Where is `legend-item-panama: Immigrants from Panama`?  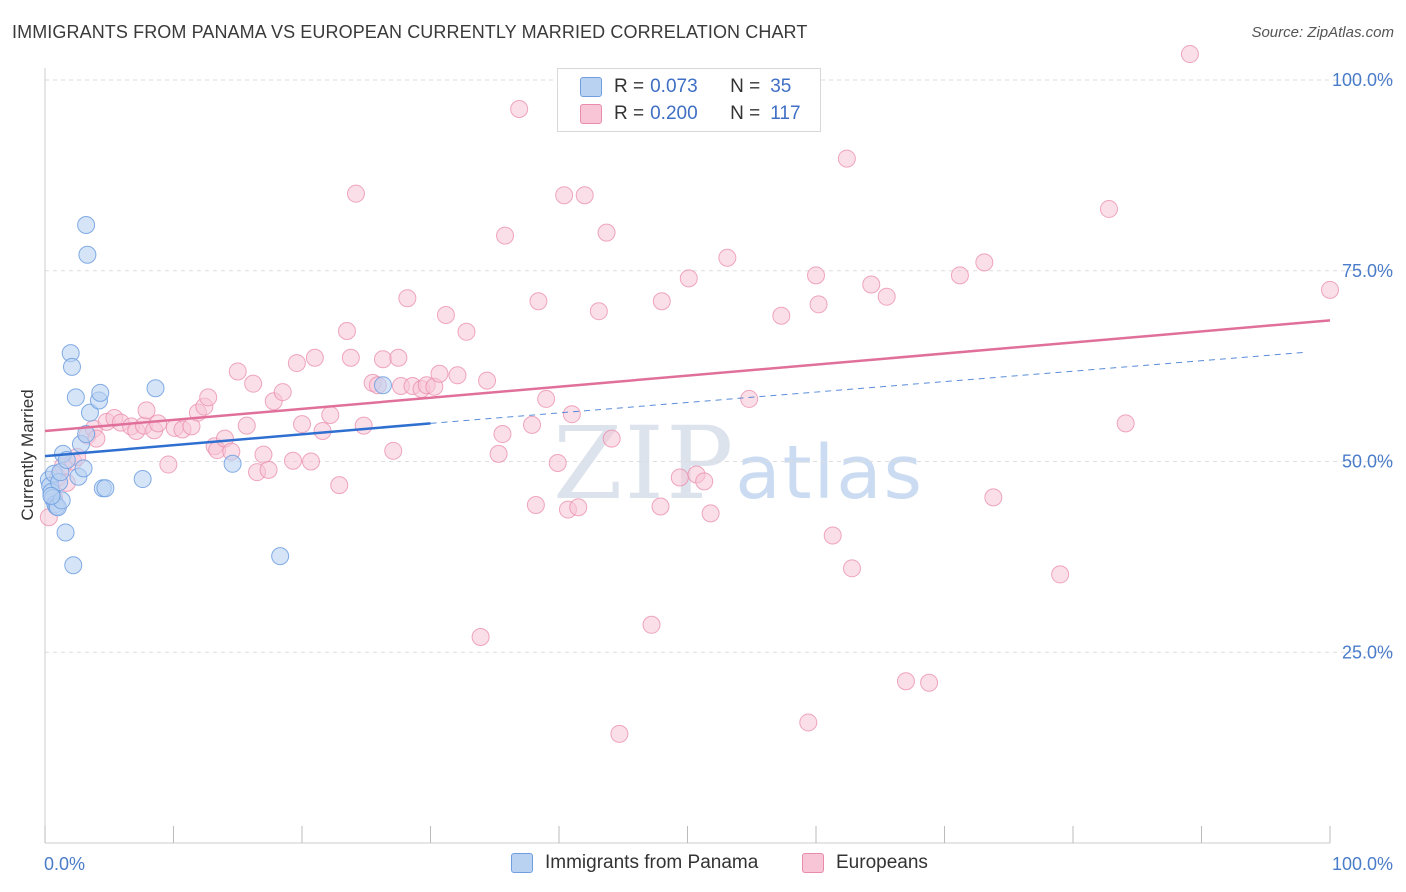 legend-item-panama: Immigrants from Panama is located at coordinates (634, 863).